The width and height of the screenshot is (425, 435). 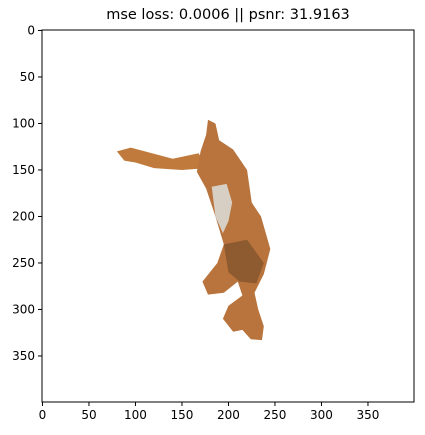 What do you see at coordinates (368, 415) in the screenshot?
I see `x-tick-label: 350` at bounding box center [368, 415].